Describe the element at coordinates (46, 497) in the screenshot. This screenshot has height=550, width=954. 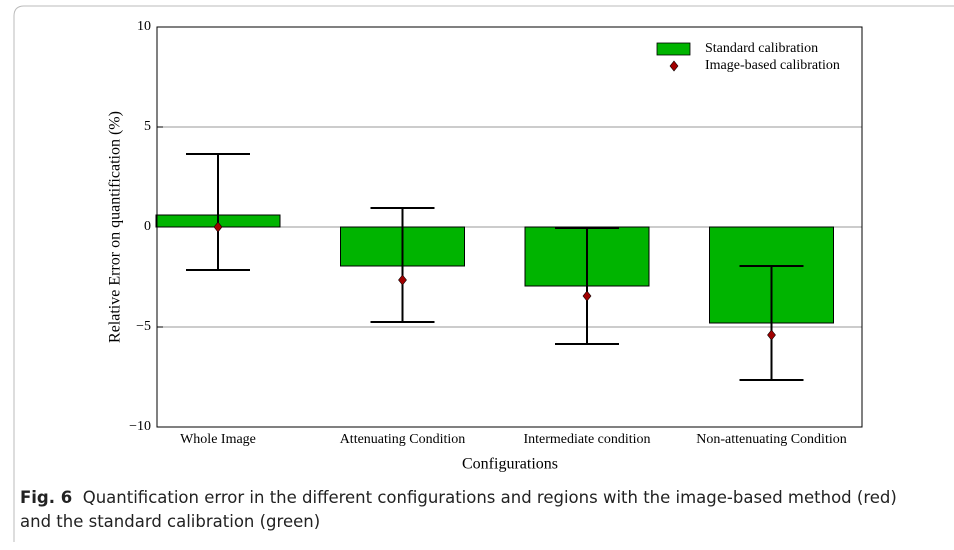
I see `caption-label: Fig. 6` at that location.